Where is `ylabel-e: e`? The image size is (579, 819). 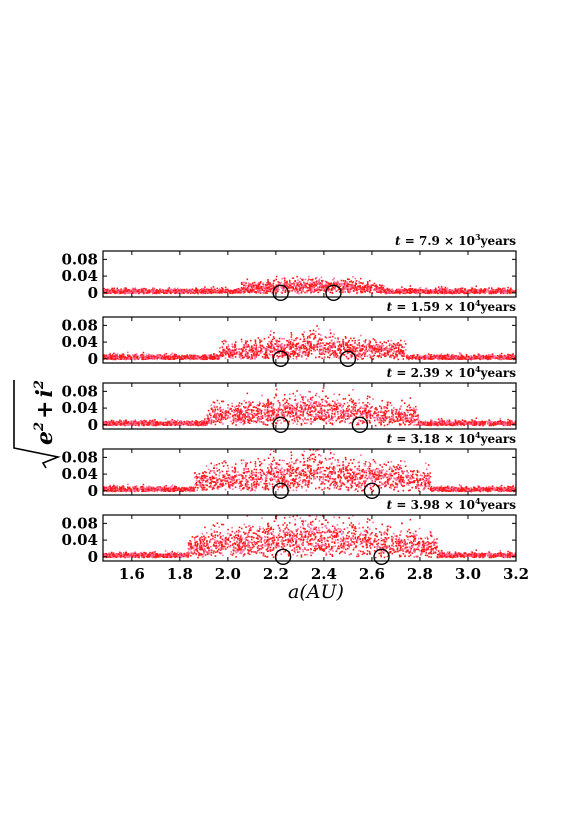
ylabel-e: e is located at coordinates (45, 438).